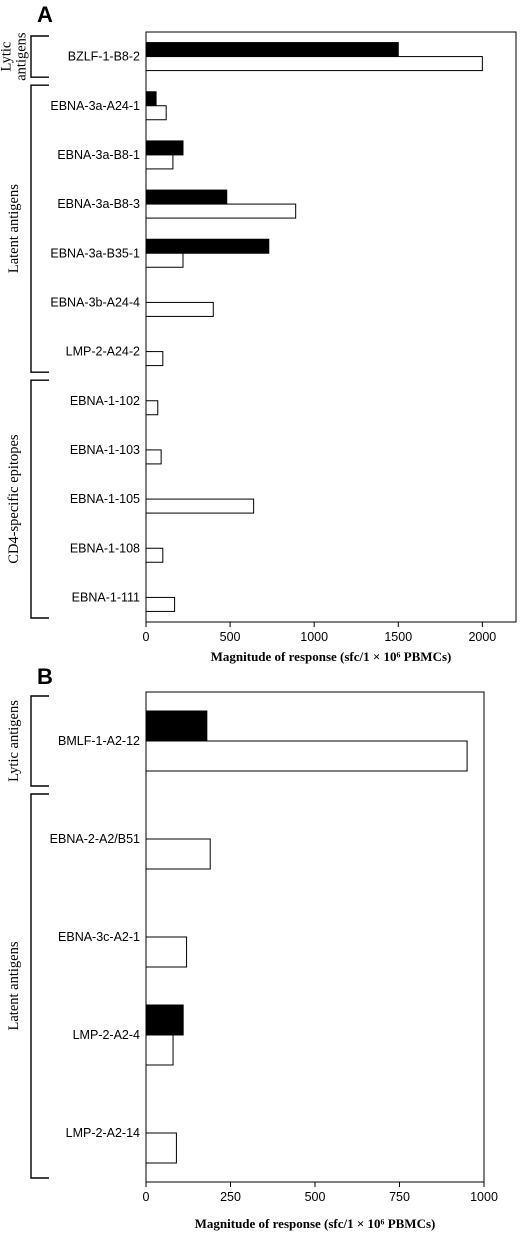 Image resolution: width=520 pixels, height=1240 pixels. Describe the element at coordinates (482, 637) in the screenshot. I see `panel-a-tick-label-2000: 2000` at that location.